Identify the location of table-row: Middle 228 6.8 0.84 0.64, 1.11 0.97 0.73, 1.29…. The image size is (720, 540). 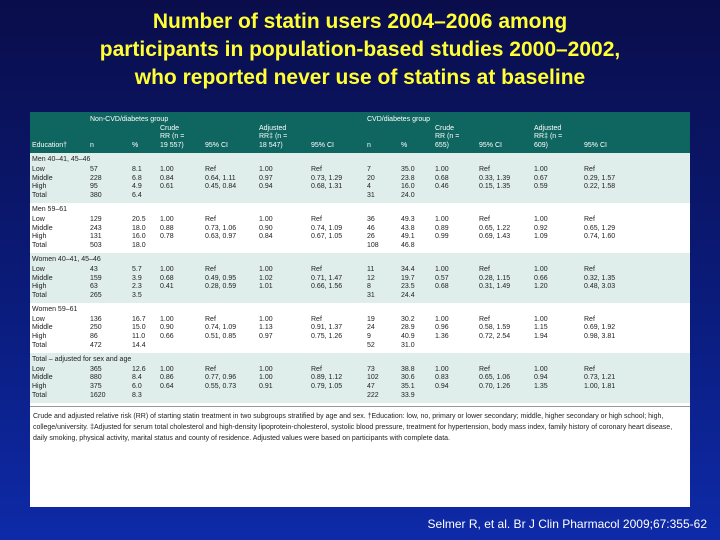
(360, 179).